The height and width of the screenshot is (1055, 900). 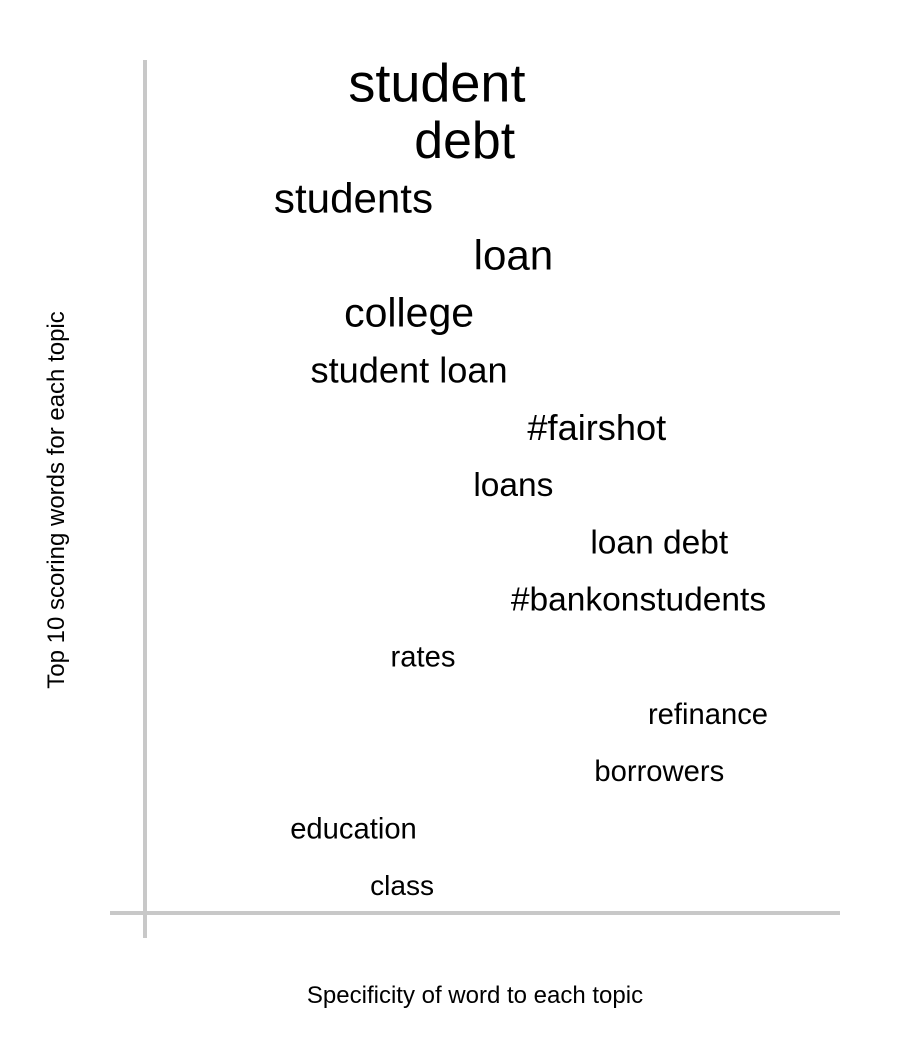 What do you see at coordinates (513, 485) in the screenshot?
I see `word-loans: loans` at bounding box center [513, 485].